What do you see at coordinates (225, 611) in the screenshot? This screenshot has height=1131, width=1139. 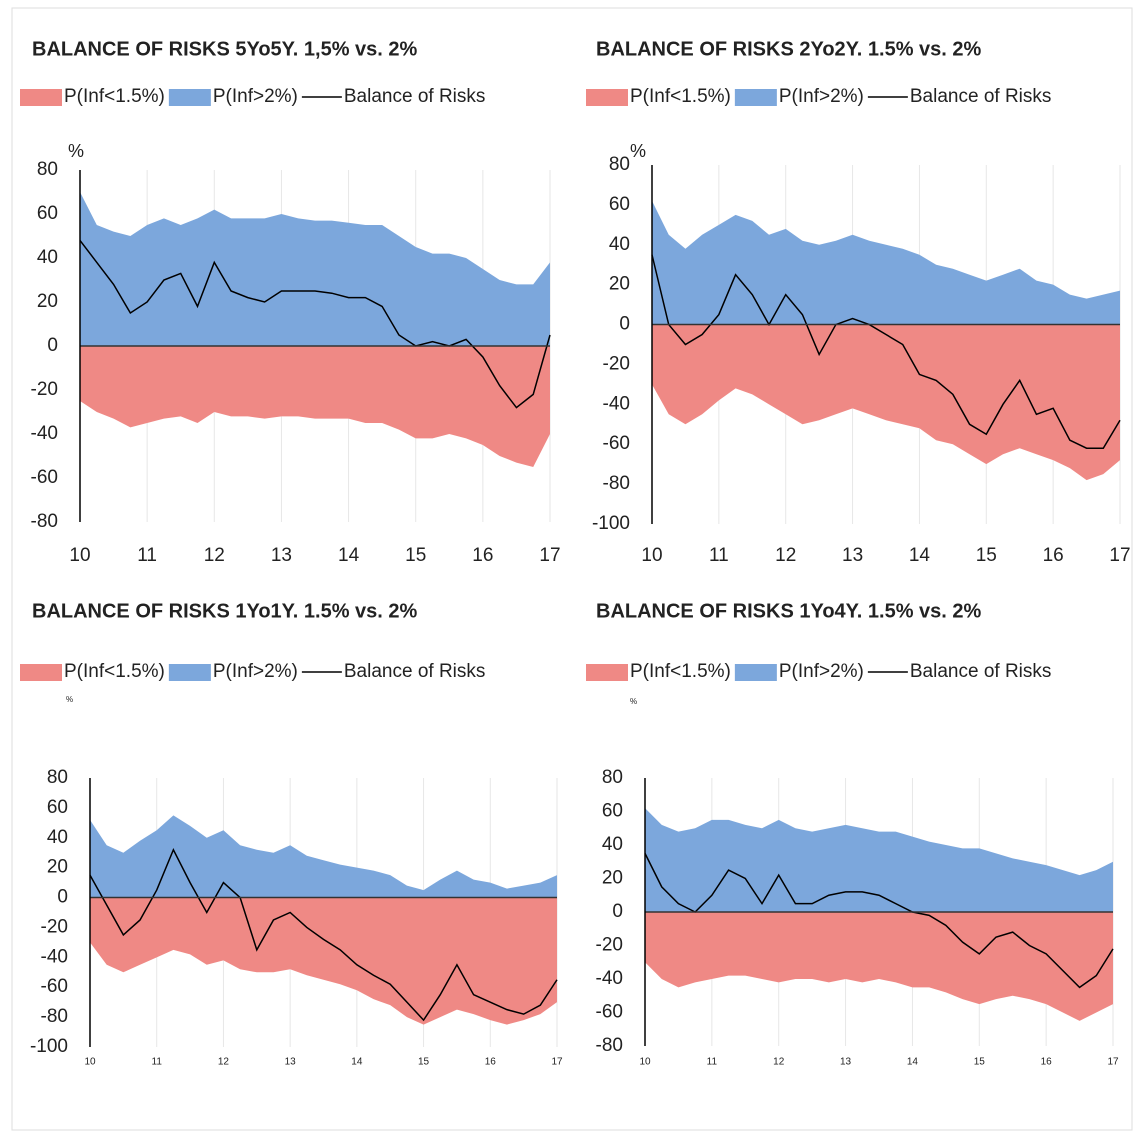 I see `chart-title: BALANCE OF RISKS 1Yo1Y. 1.5% vs. 2%` at bounding box center [225, 611].